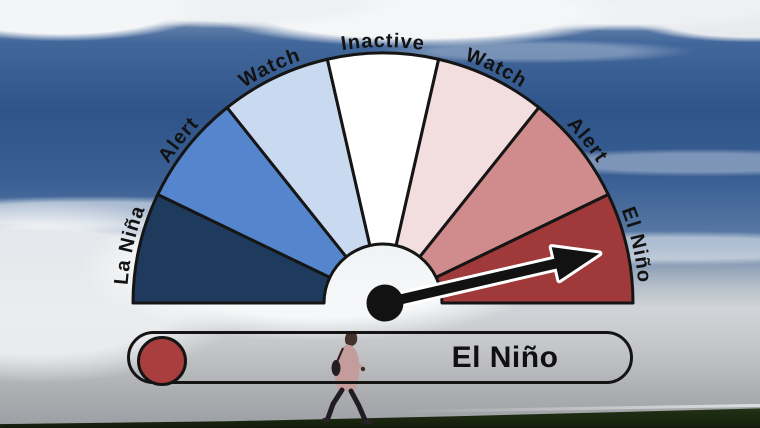  I want to click on person-bag, so click(336, 368).